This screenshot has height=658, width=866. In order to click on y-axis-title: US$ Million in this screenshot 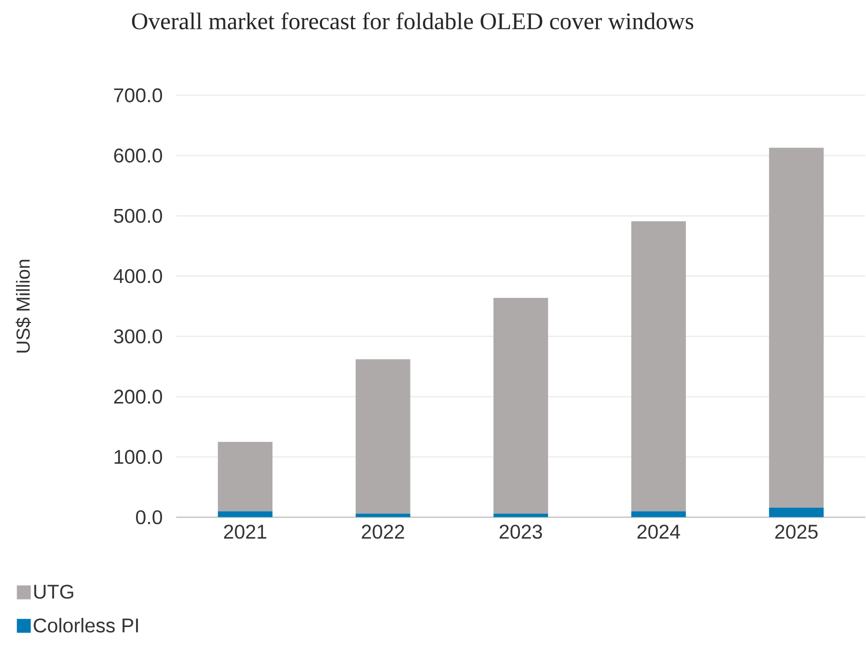, I will do `click(23, 306)`.